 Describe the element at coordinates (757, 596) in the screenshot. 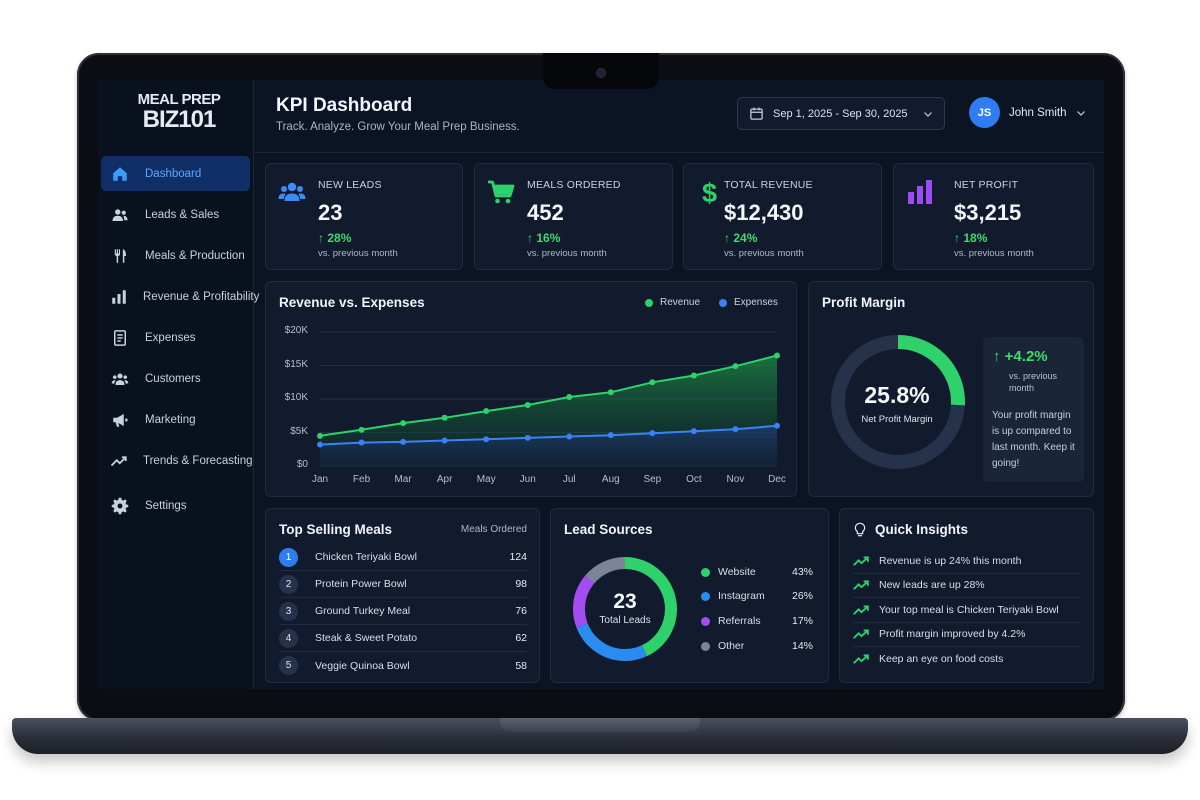

I see `lead-source-instagram: Instagram 26%` at that location.